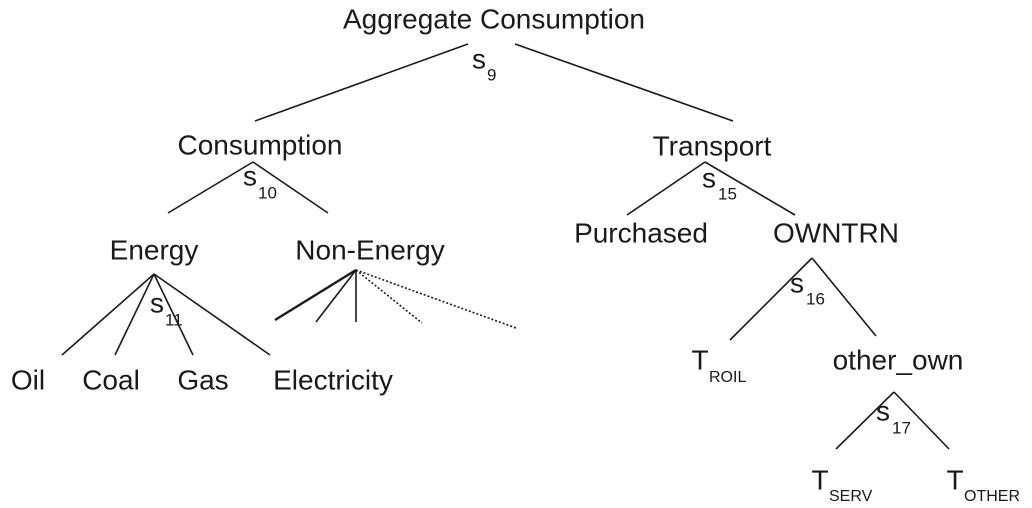  I want to click on elasticity-sub: 17, so click(901, 427).